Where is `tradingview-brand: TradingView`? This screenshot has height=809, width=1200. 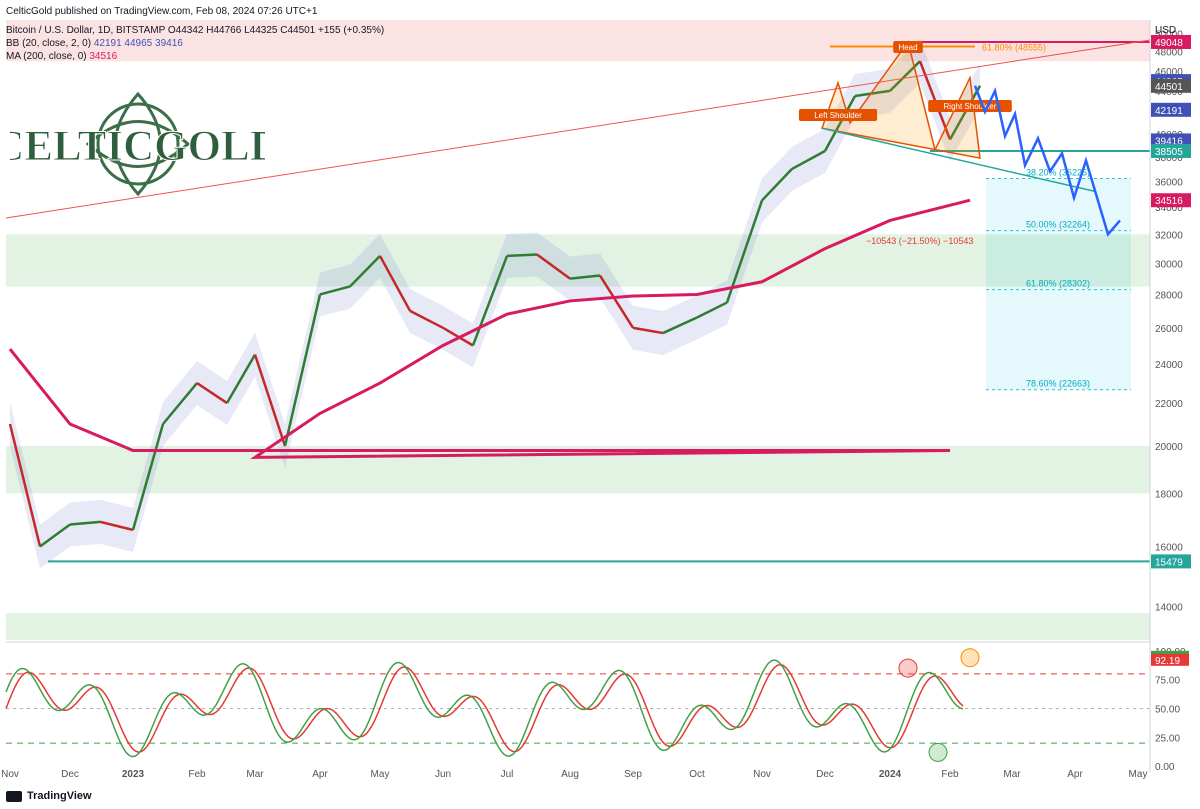
tradingview-brand: TradingView is located at coordinates (49, 796).